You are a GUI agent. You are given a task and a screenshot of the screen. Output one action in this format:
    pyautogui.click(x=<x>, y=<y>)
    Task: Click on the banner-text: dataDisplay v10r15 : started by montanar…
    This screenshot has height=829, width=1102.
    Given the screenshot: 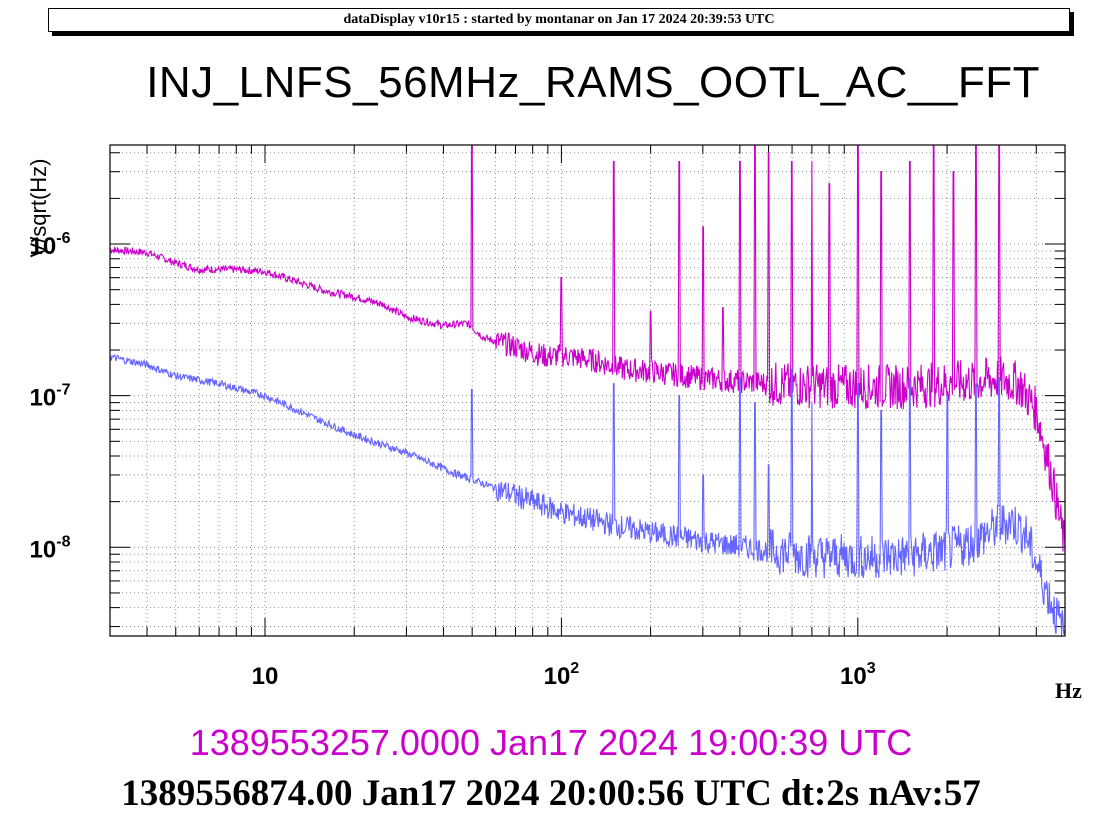 What is the action you would take?
    pyautogui.click(x=559, y=19)
    